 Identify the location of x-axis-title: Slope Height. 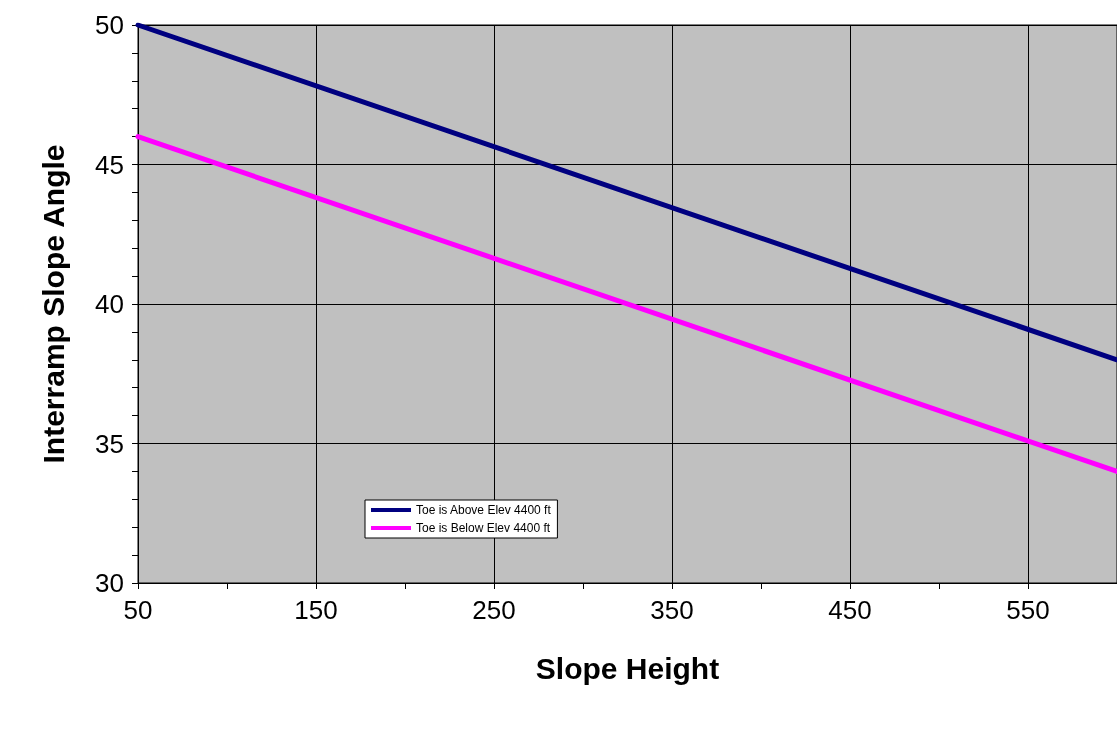
(627, 668).